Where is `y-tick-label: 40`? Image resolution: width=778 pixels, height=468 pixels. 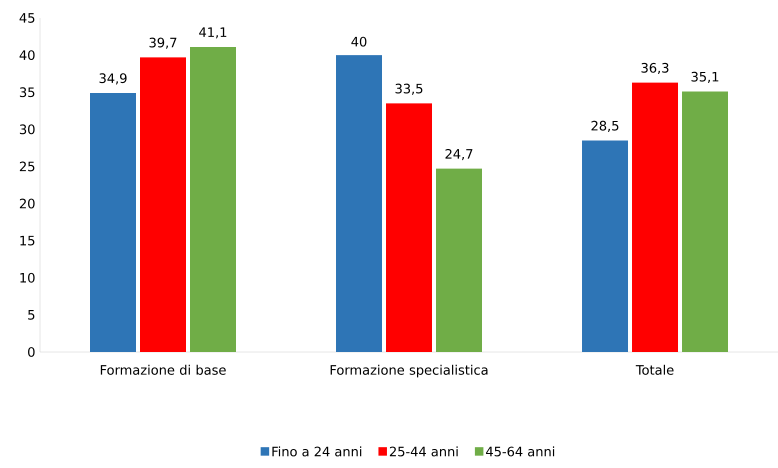
y-tick-label: 40 is located at coordinates (27, 55).